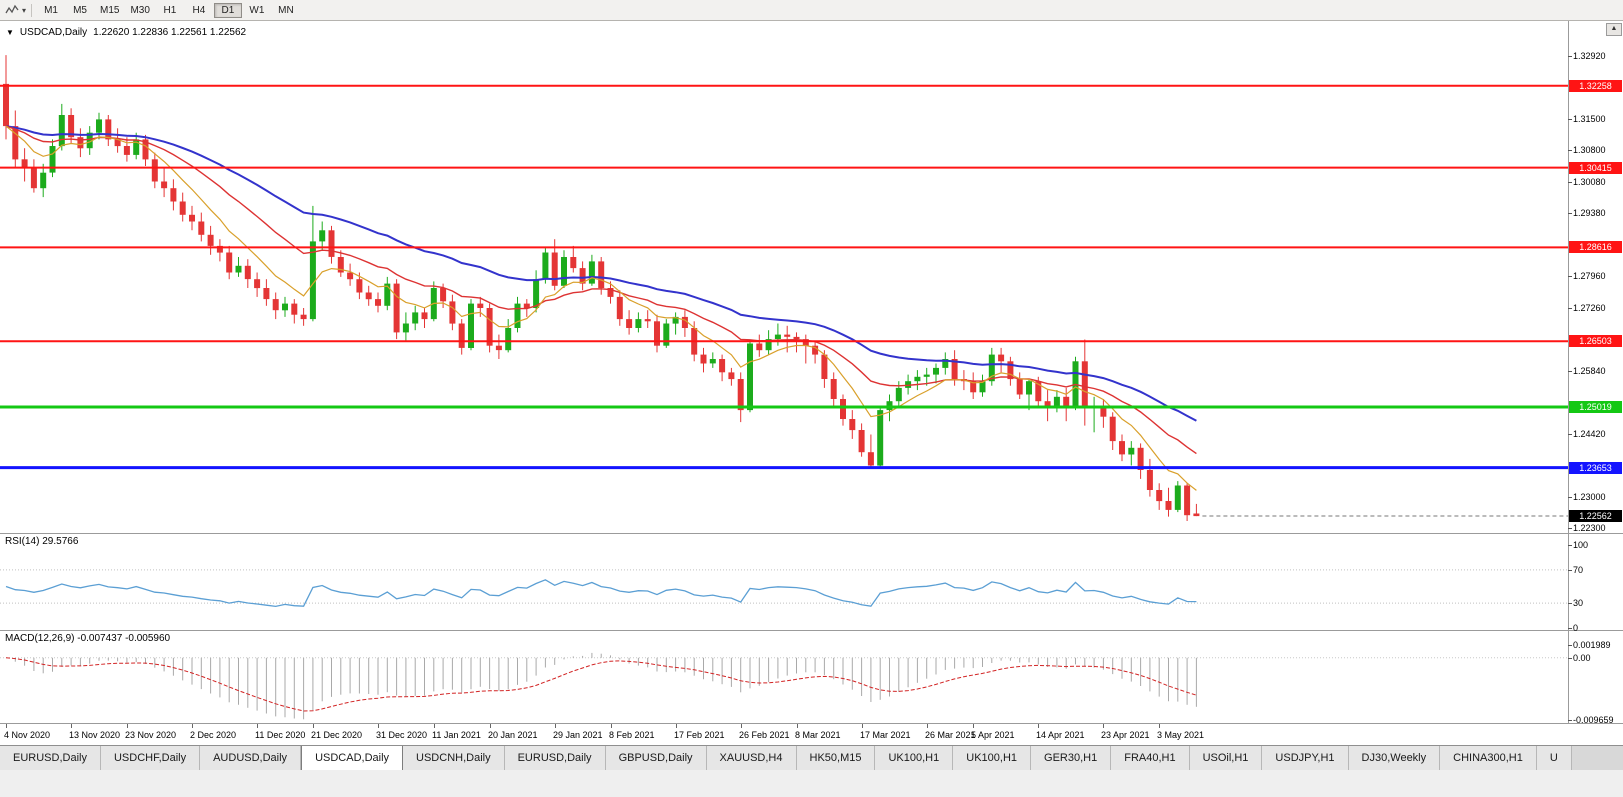 This screenshot has height=797, width=1623. Describe the element at coordinates (454, 758) in the screenshot. I see `chart-tab-usdcnh-daily: USDCNH,Daily` at that location.